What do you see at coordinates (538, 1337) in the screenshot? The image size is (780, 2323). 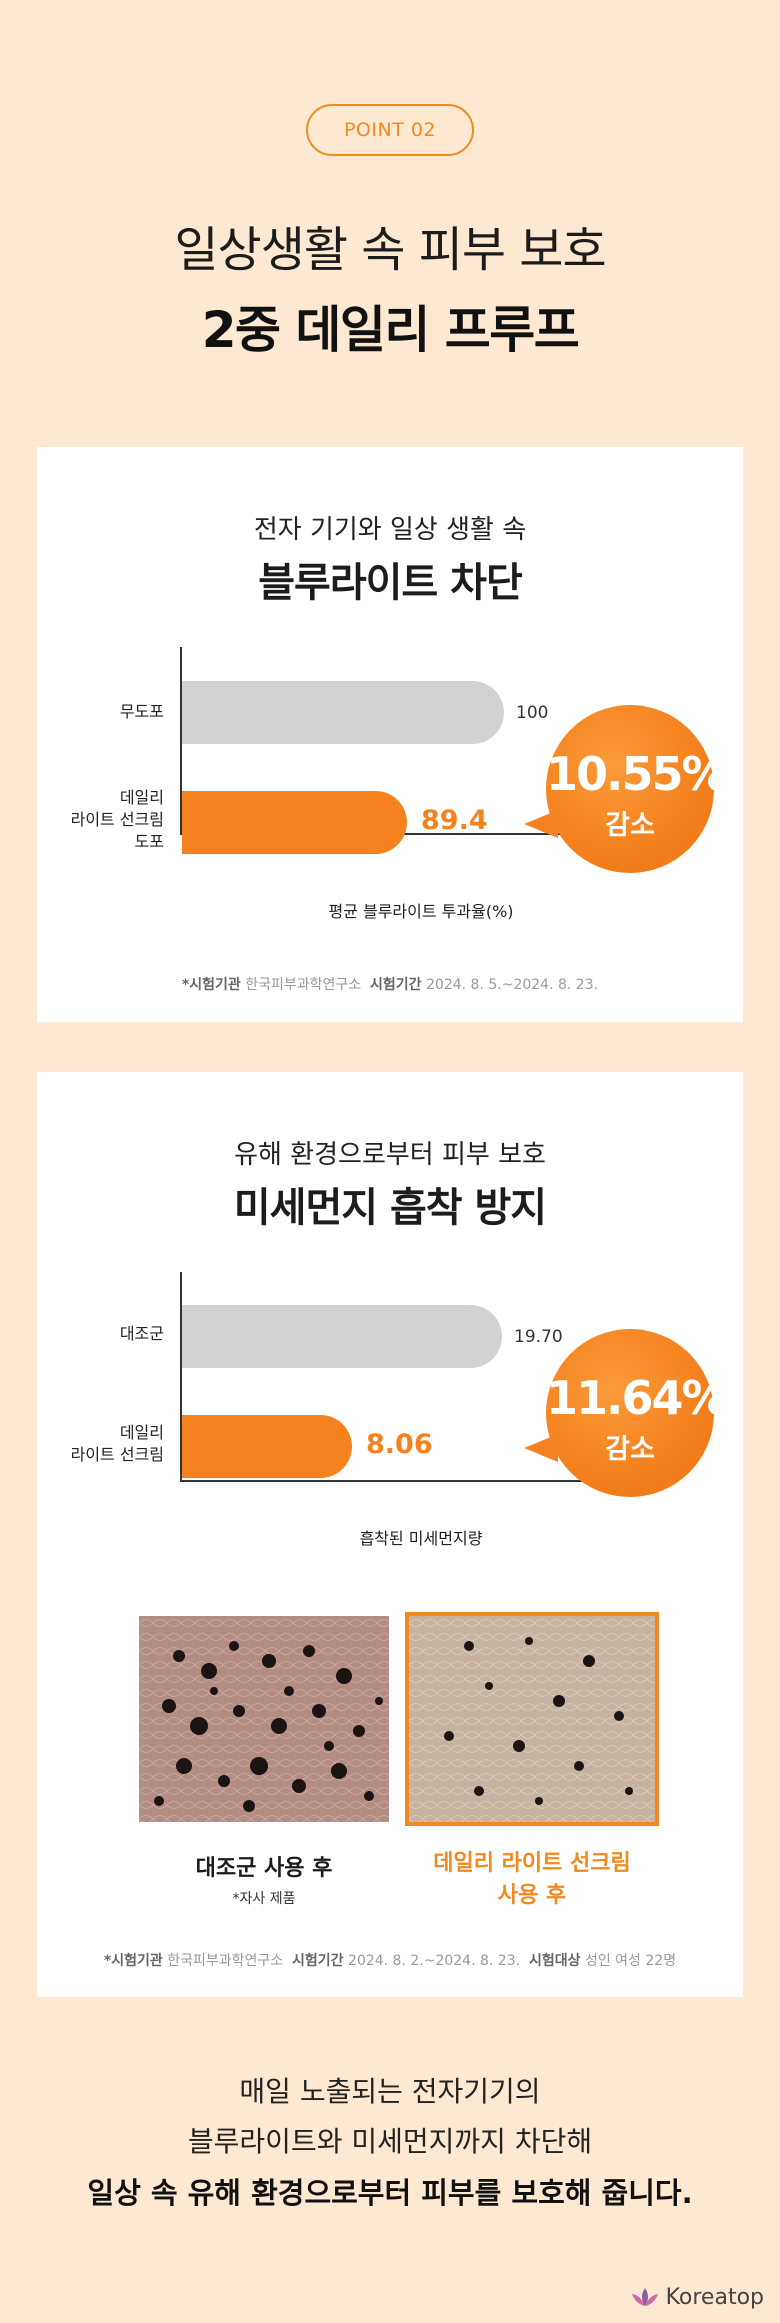 I see `card2-value-label-0: 19.70` at bounding box center [538, 1337].